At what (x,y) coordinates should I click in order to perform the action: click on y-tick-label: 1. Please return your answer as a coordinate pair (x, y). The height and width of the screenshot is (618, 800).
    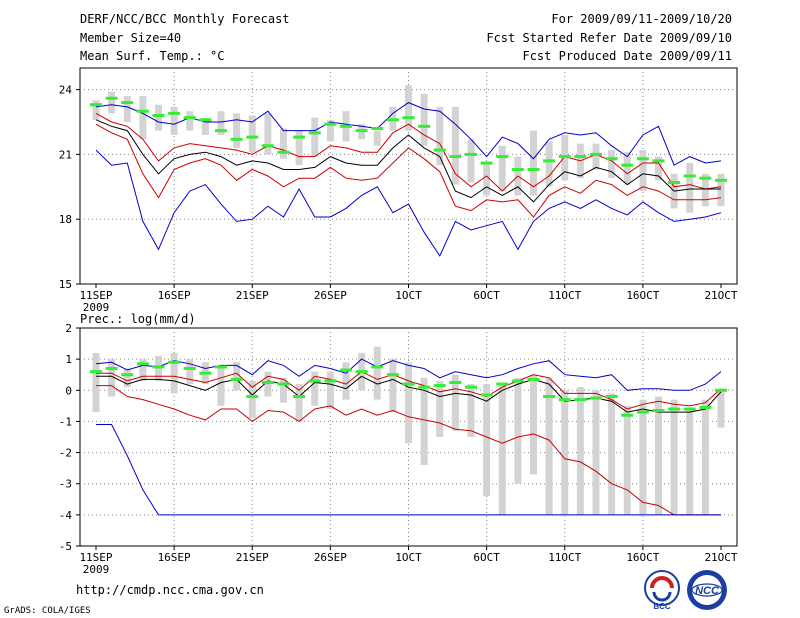
    Looking at the image, I should click on (68, 359).